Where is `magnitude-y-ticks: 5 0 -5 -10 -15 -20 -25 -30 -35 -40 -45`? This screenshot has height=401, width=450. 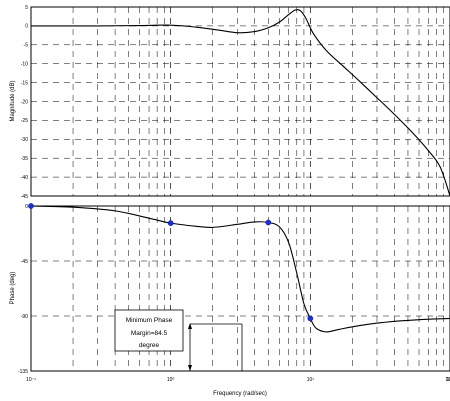
magnitude-y-ticks: 5 0 -5 -10 -15 -20 -25 -30 -35 -40 -45 is located at coordinates (24, 102).